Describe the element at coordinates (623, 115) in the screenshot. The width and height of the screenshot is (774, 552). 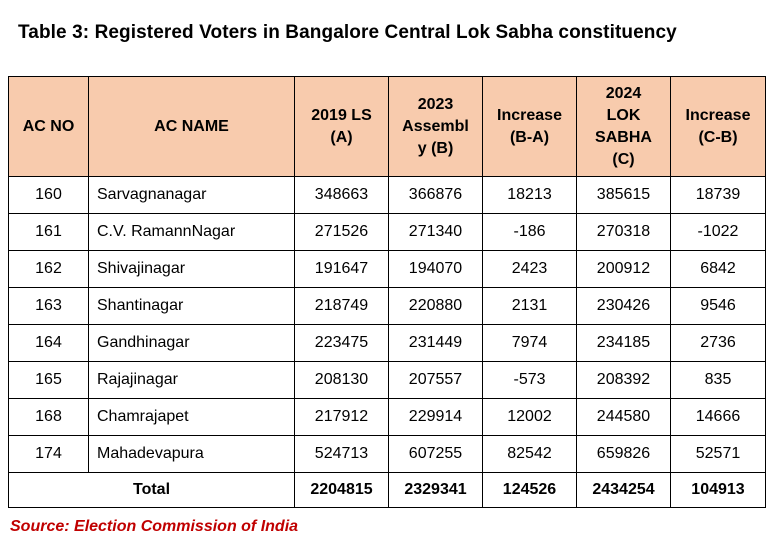
I see `header-line: LOK` at that location.